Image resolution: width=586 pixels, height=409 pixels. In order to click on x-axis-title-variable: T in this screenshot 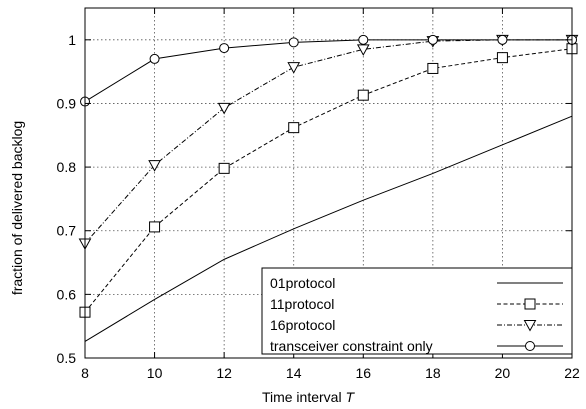, I will do `click(350, 397)`.